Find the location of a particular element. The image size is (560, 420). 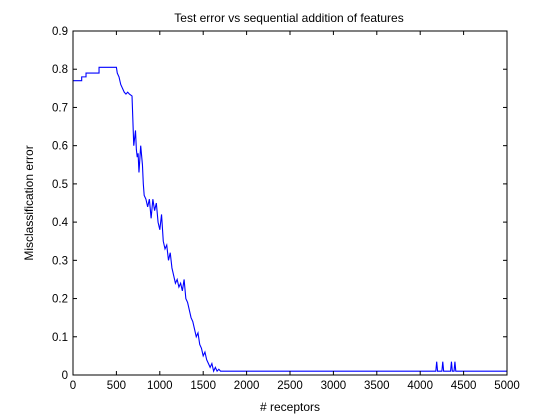

y-tick-label: 0.9 is located at coordinates (60, 32).